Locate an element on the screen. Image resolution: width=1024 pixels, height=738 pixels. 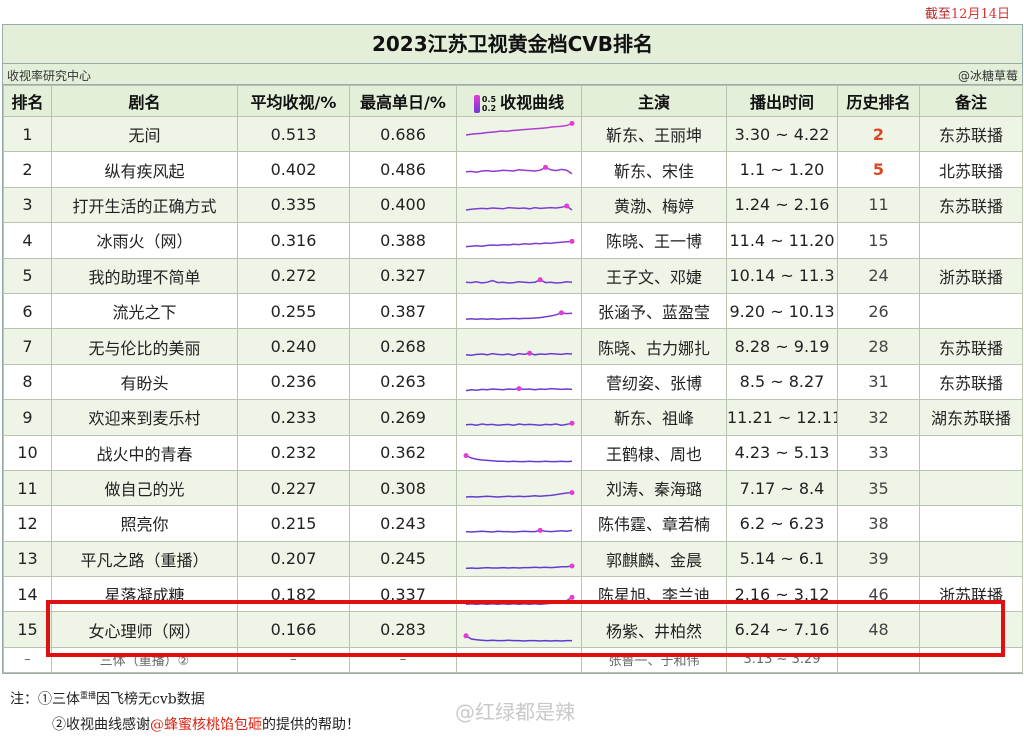
max-rating-cell: 0.283 is located at coordinates (403, 629).